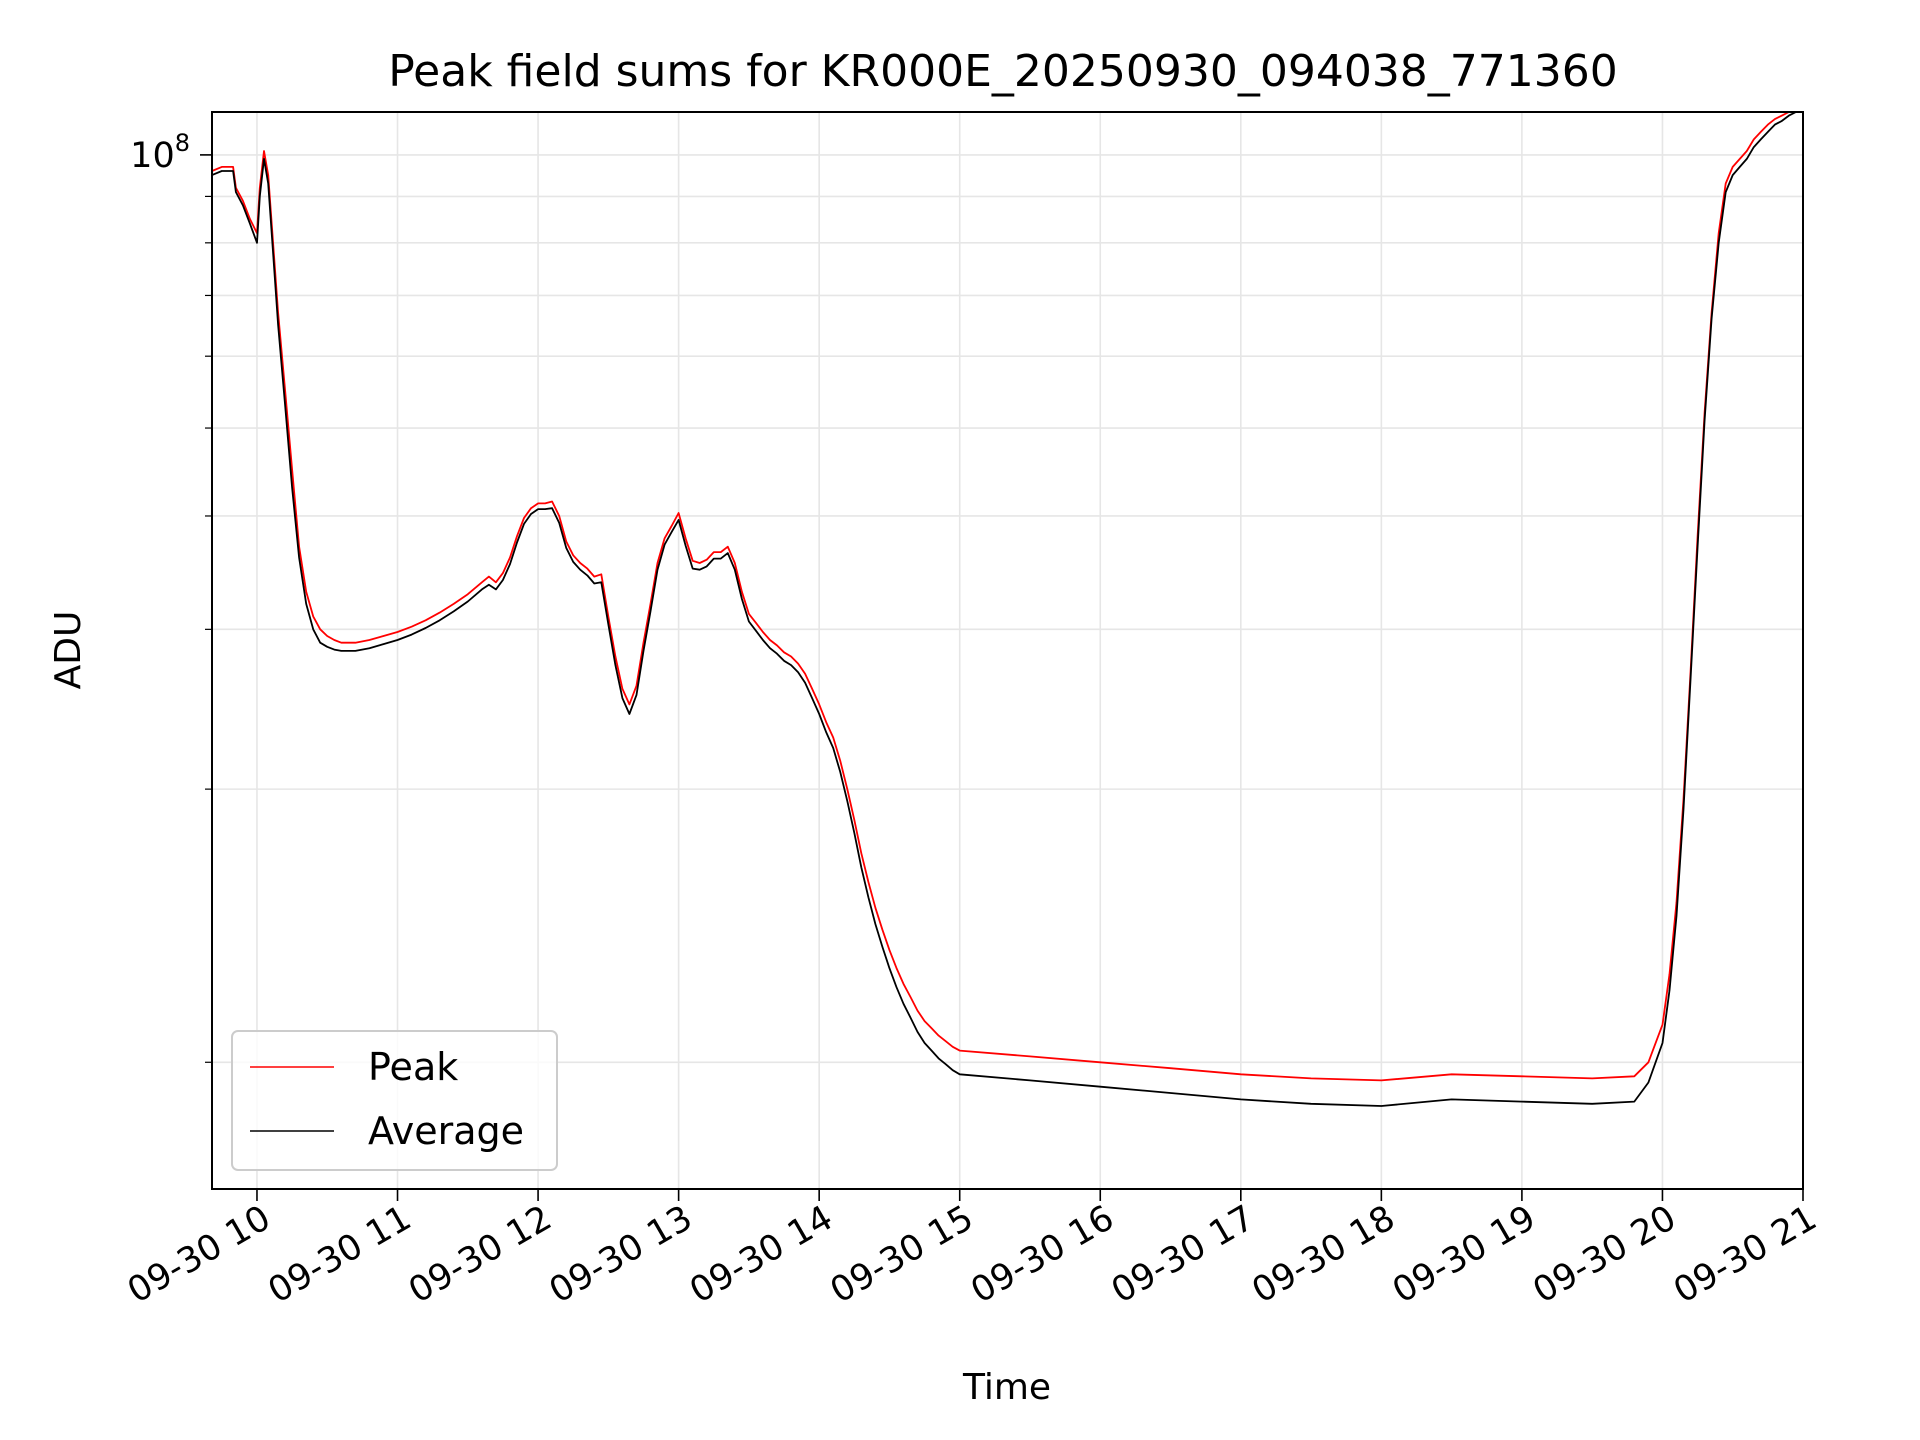 The width and height of the screenshot is (1920, 1440). I want to click on legend-label-average: Average, so click(446, 1131).